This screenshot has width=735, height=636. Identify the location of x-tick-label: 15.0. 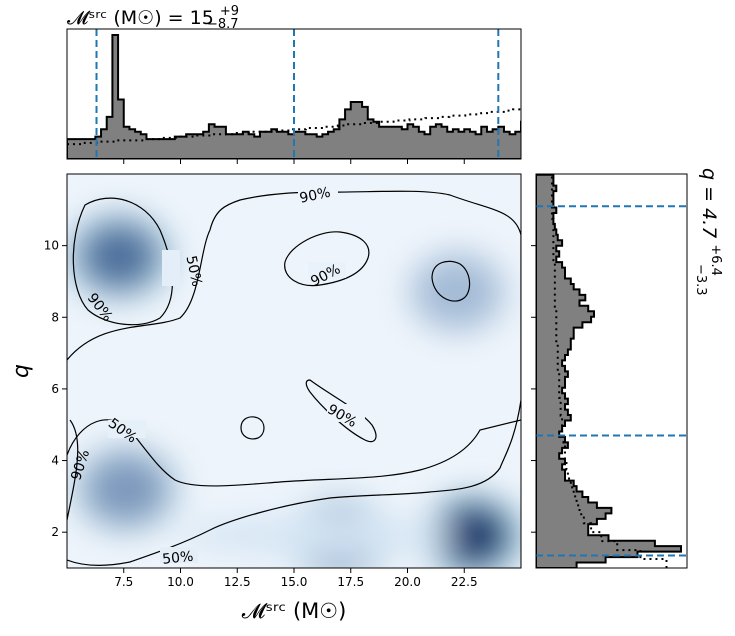
(294, 582).